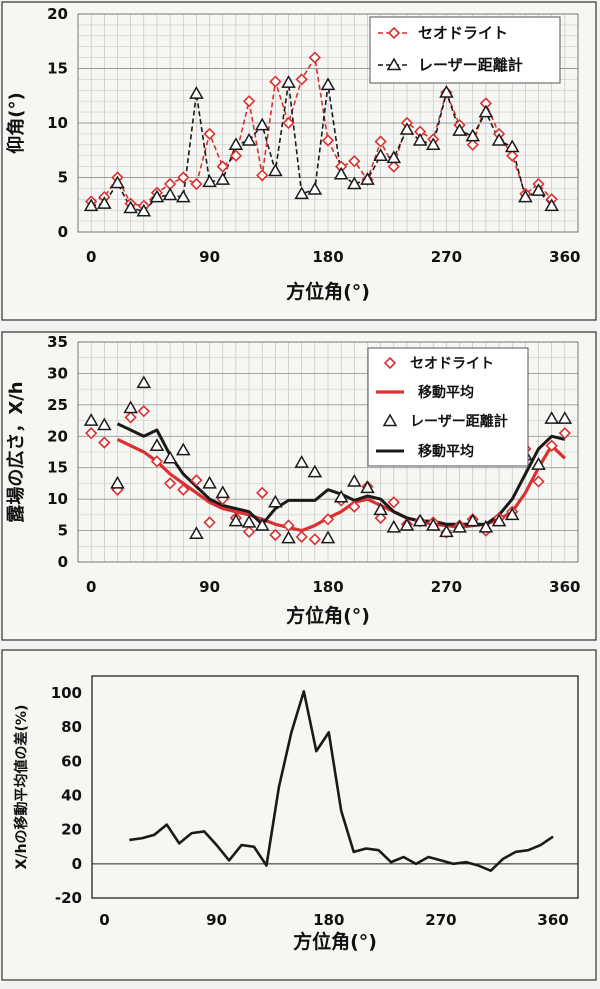 This screenshot has height=989, width=600. Describe the element at coordinates (71, 727) in the screenshot. I see `y-tick-label: 80` at that location.